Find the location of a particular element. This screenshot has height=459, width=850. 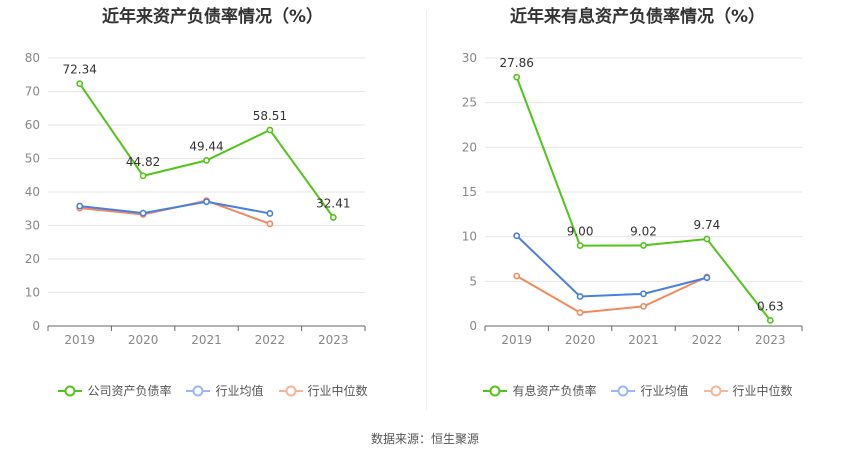

y-tick-label: 50 is located at coordinates (32, 159).